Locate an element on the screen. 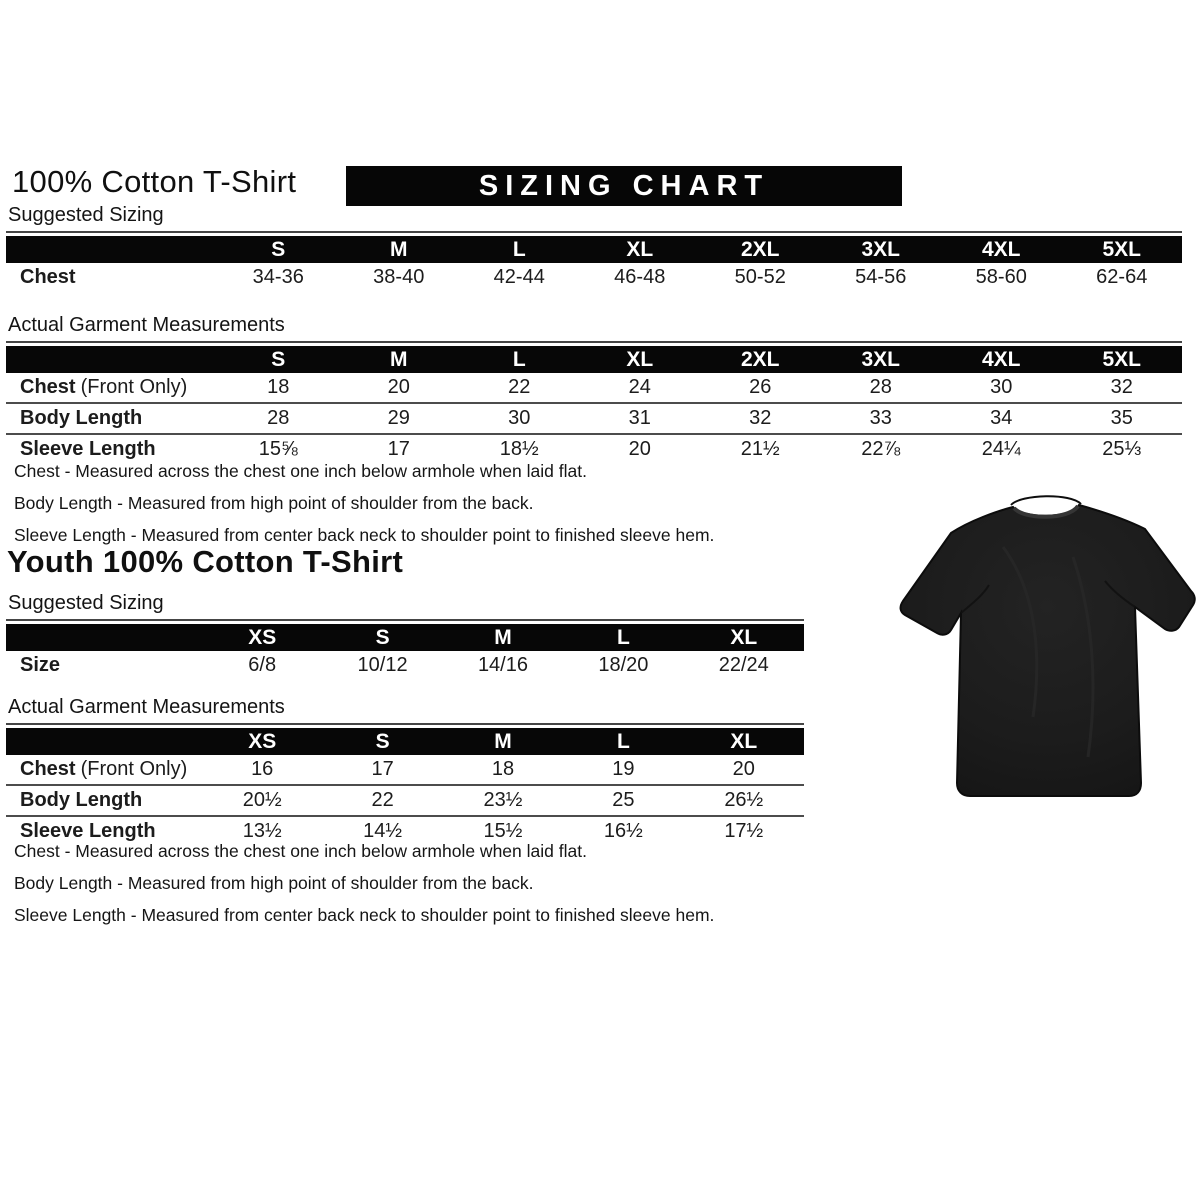  tshirt-collar-outline is located at coordinates (1046, 500).